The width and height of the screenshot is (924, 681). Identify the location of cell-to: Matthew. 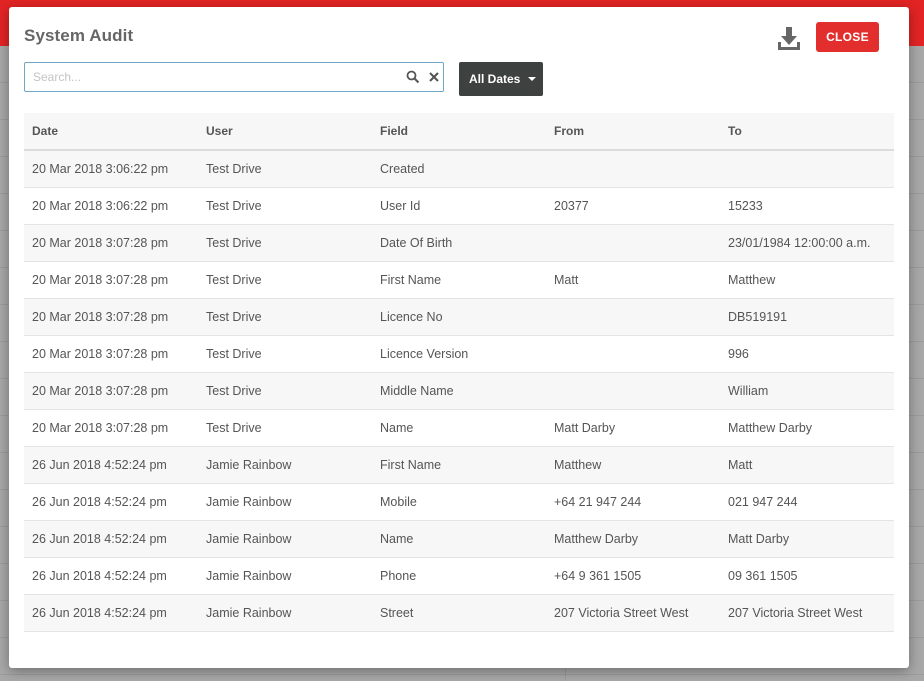
(752, 280).